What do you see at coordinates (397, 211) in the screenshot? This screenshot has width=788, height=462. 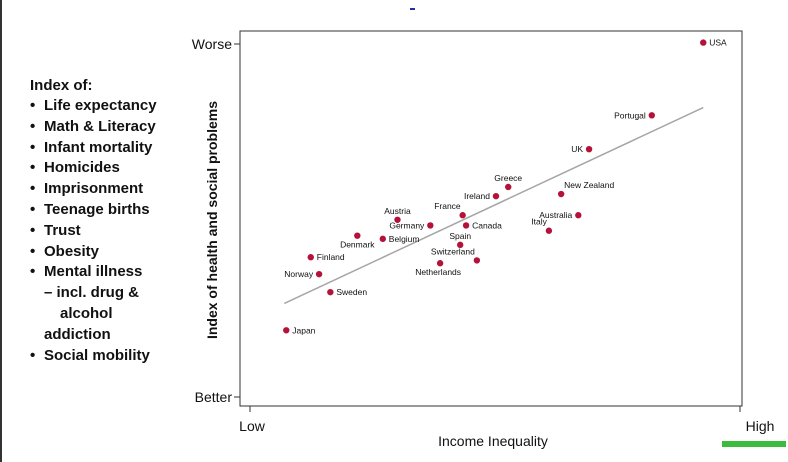 I see `data-point-label: Austria` at bounding box center [397, 211].